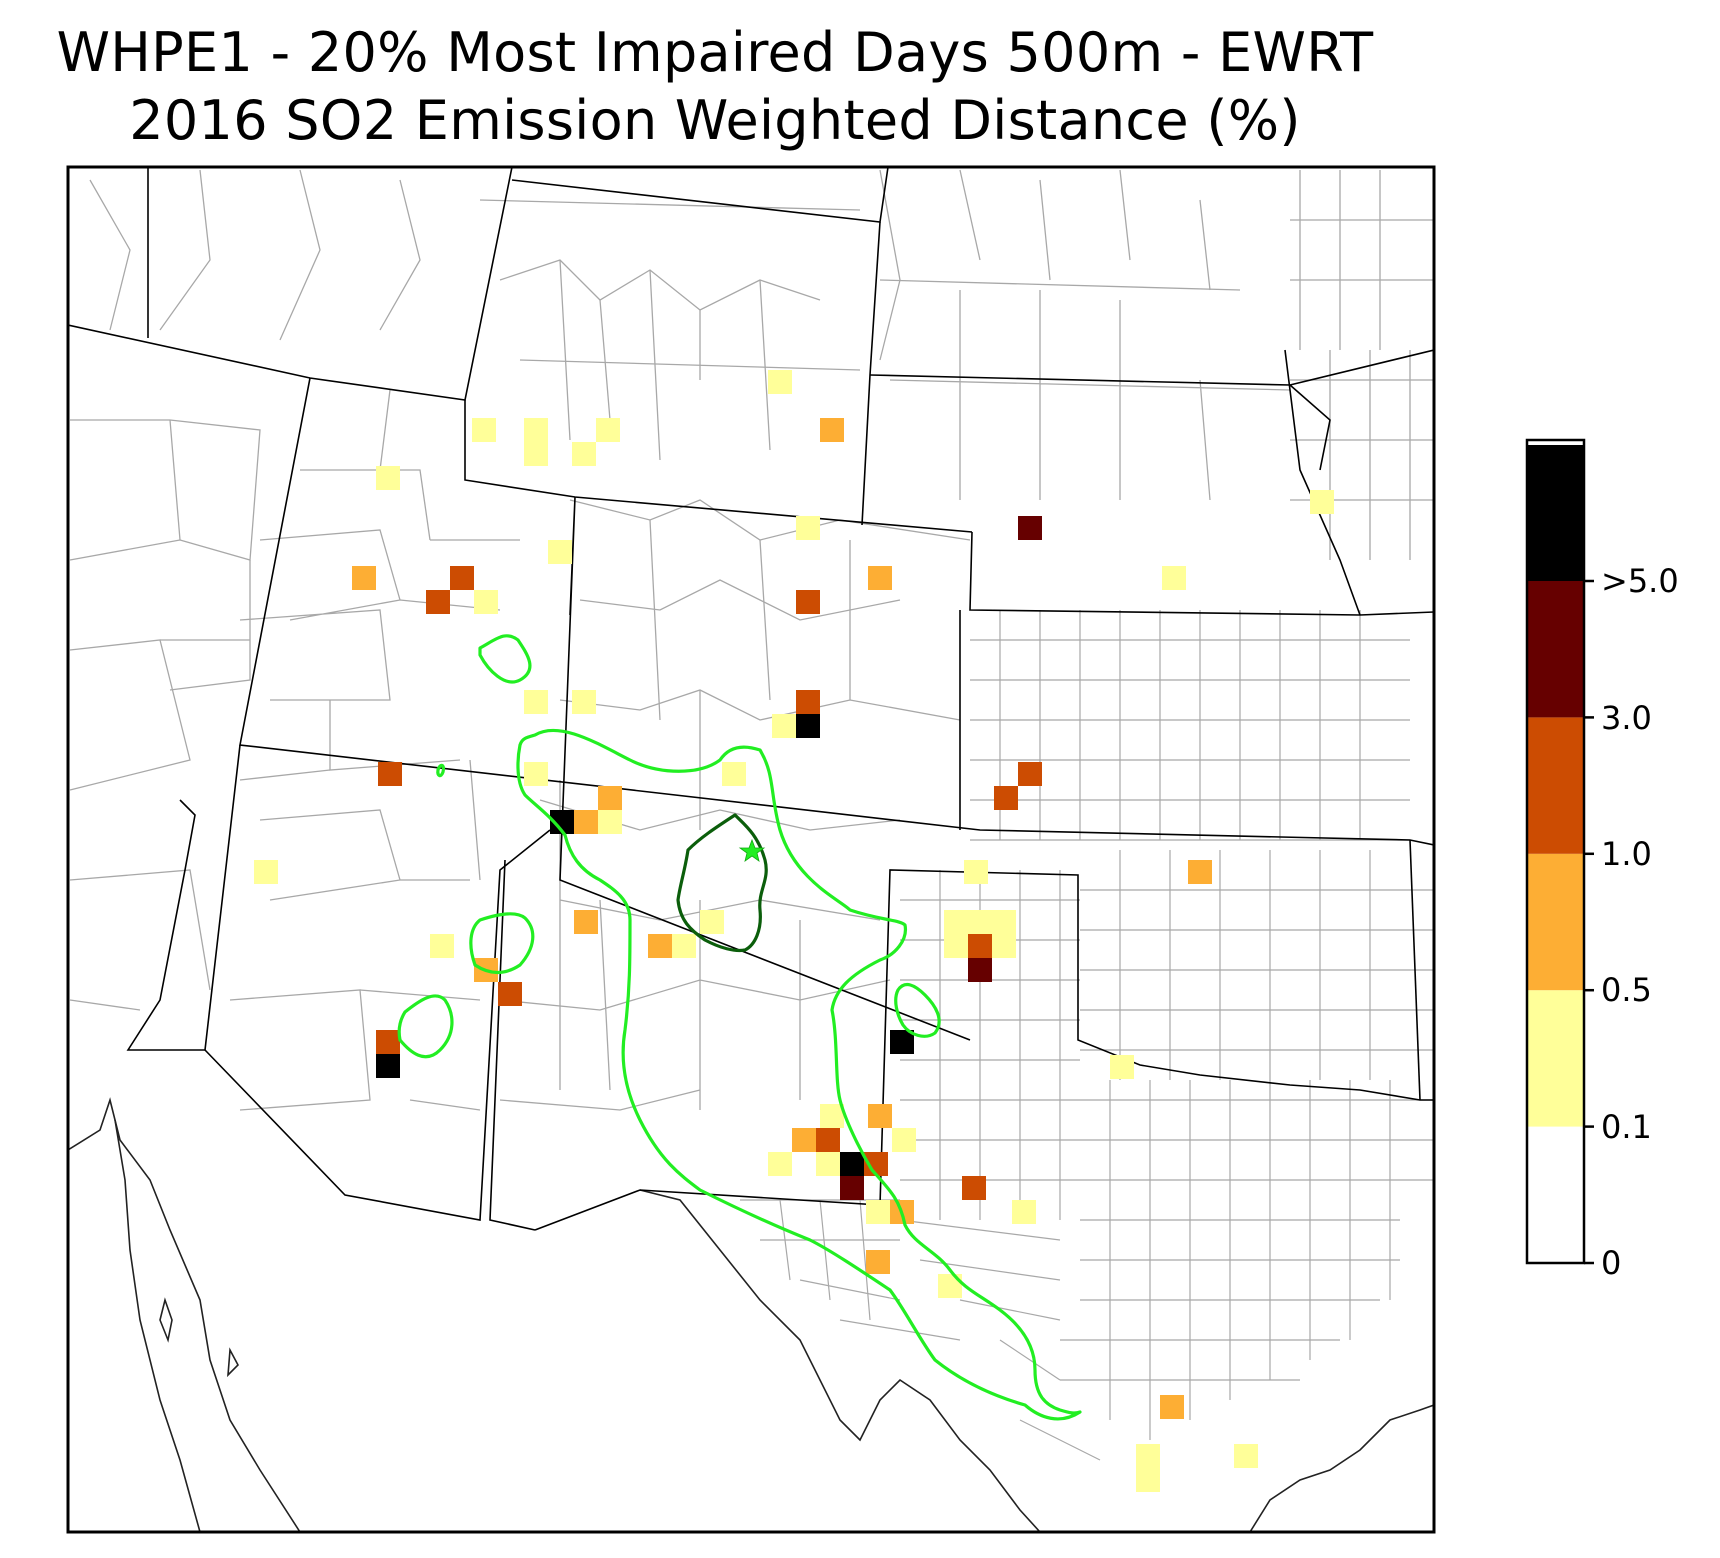 Image resolution: width=1720 pixels, height=1558 pixels. What do you see at coordinates (1640, 581) in the screenshot?
I see `colorbar-tick-label-5: >5.0` at bounding box center [1640, 581].